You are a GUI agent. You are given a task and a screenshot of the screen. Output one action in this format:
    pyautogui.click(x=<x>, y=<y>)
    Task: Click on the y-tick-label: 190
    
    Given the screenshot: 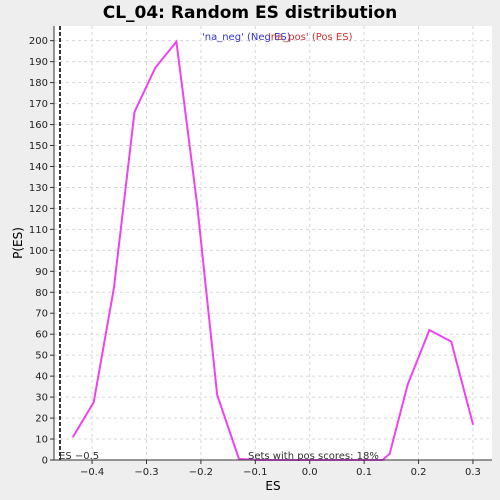 What is the action you would take?
    pyautogui.click(x=38, y=62)
    